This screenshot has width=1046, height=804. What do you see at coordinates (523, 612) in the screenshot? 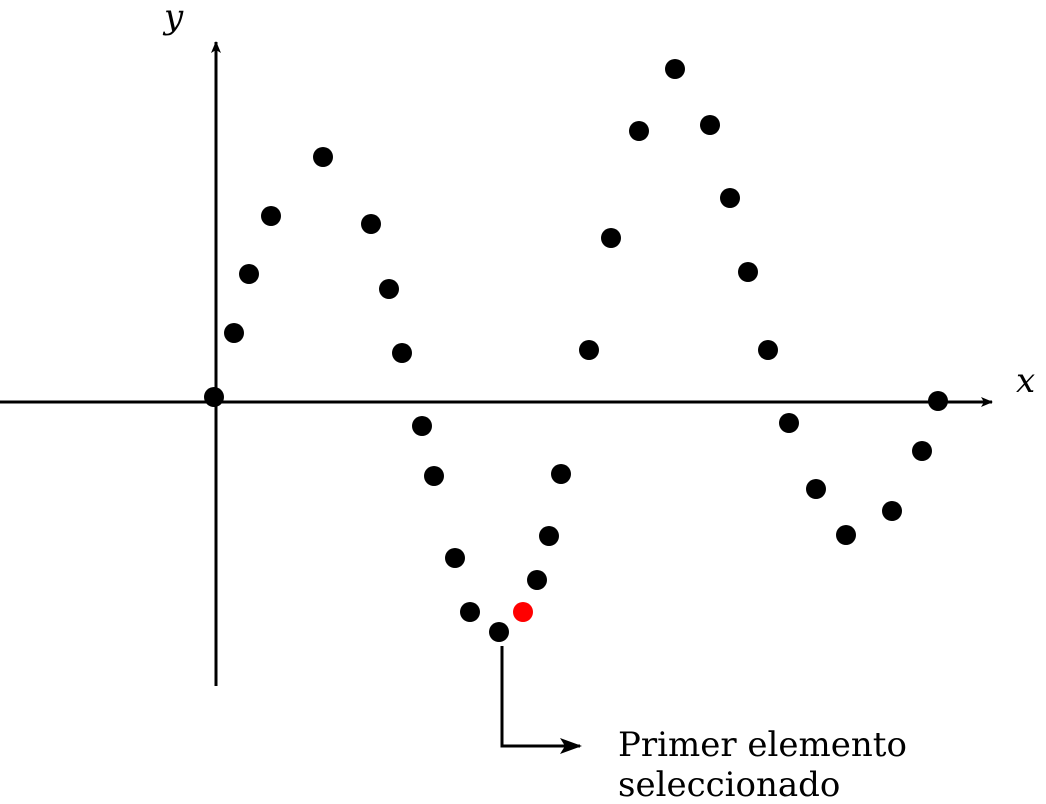
I see `highlighted-data-point` at bounding box center [523, 612].